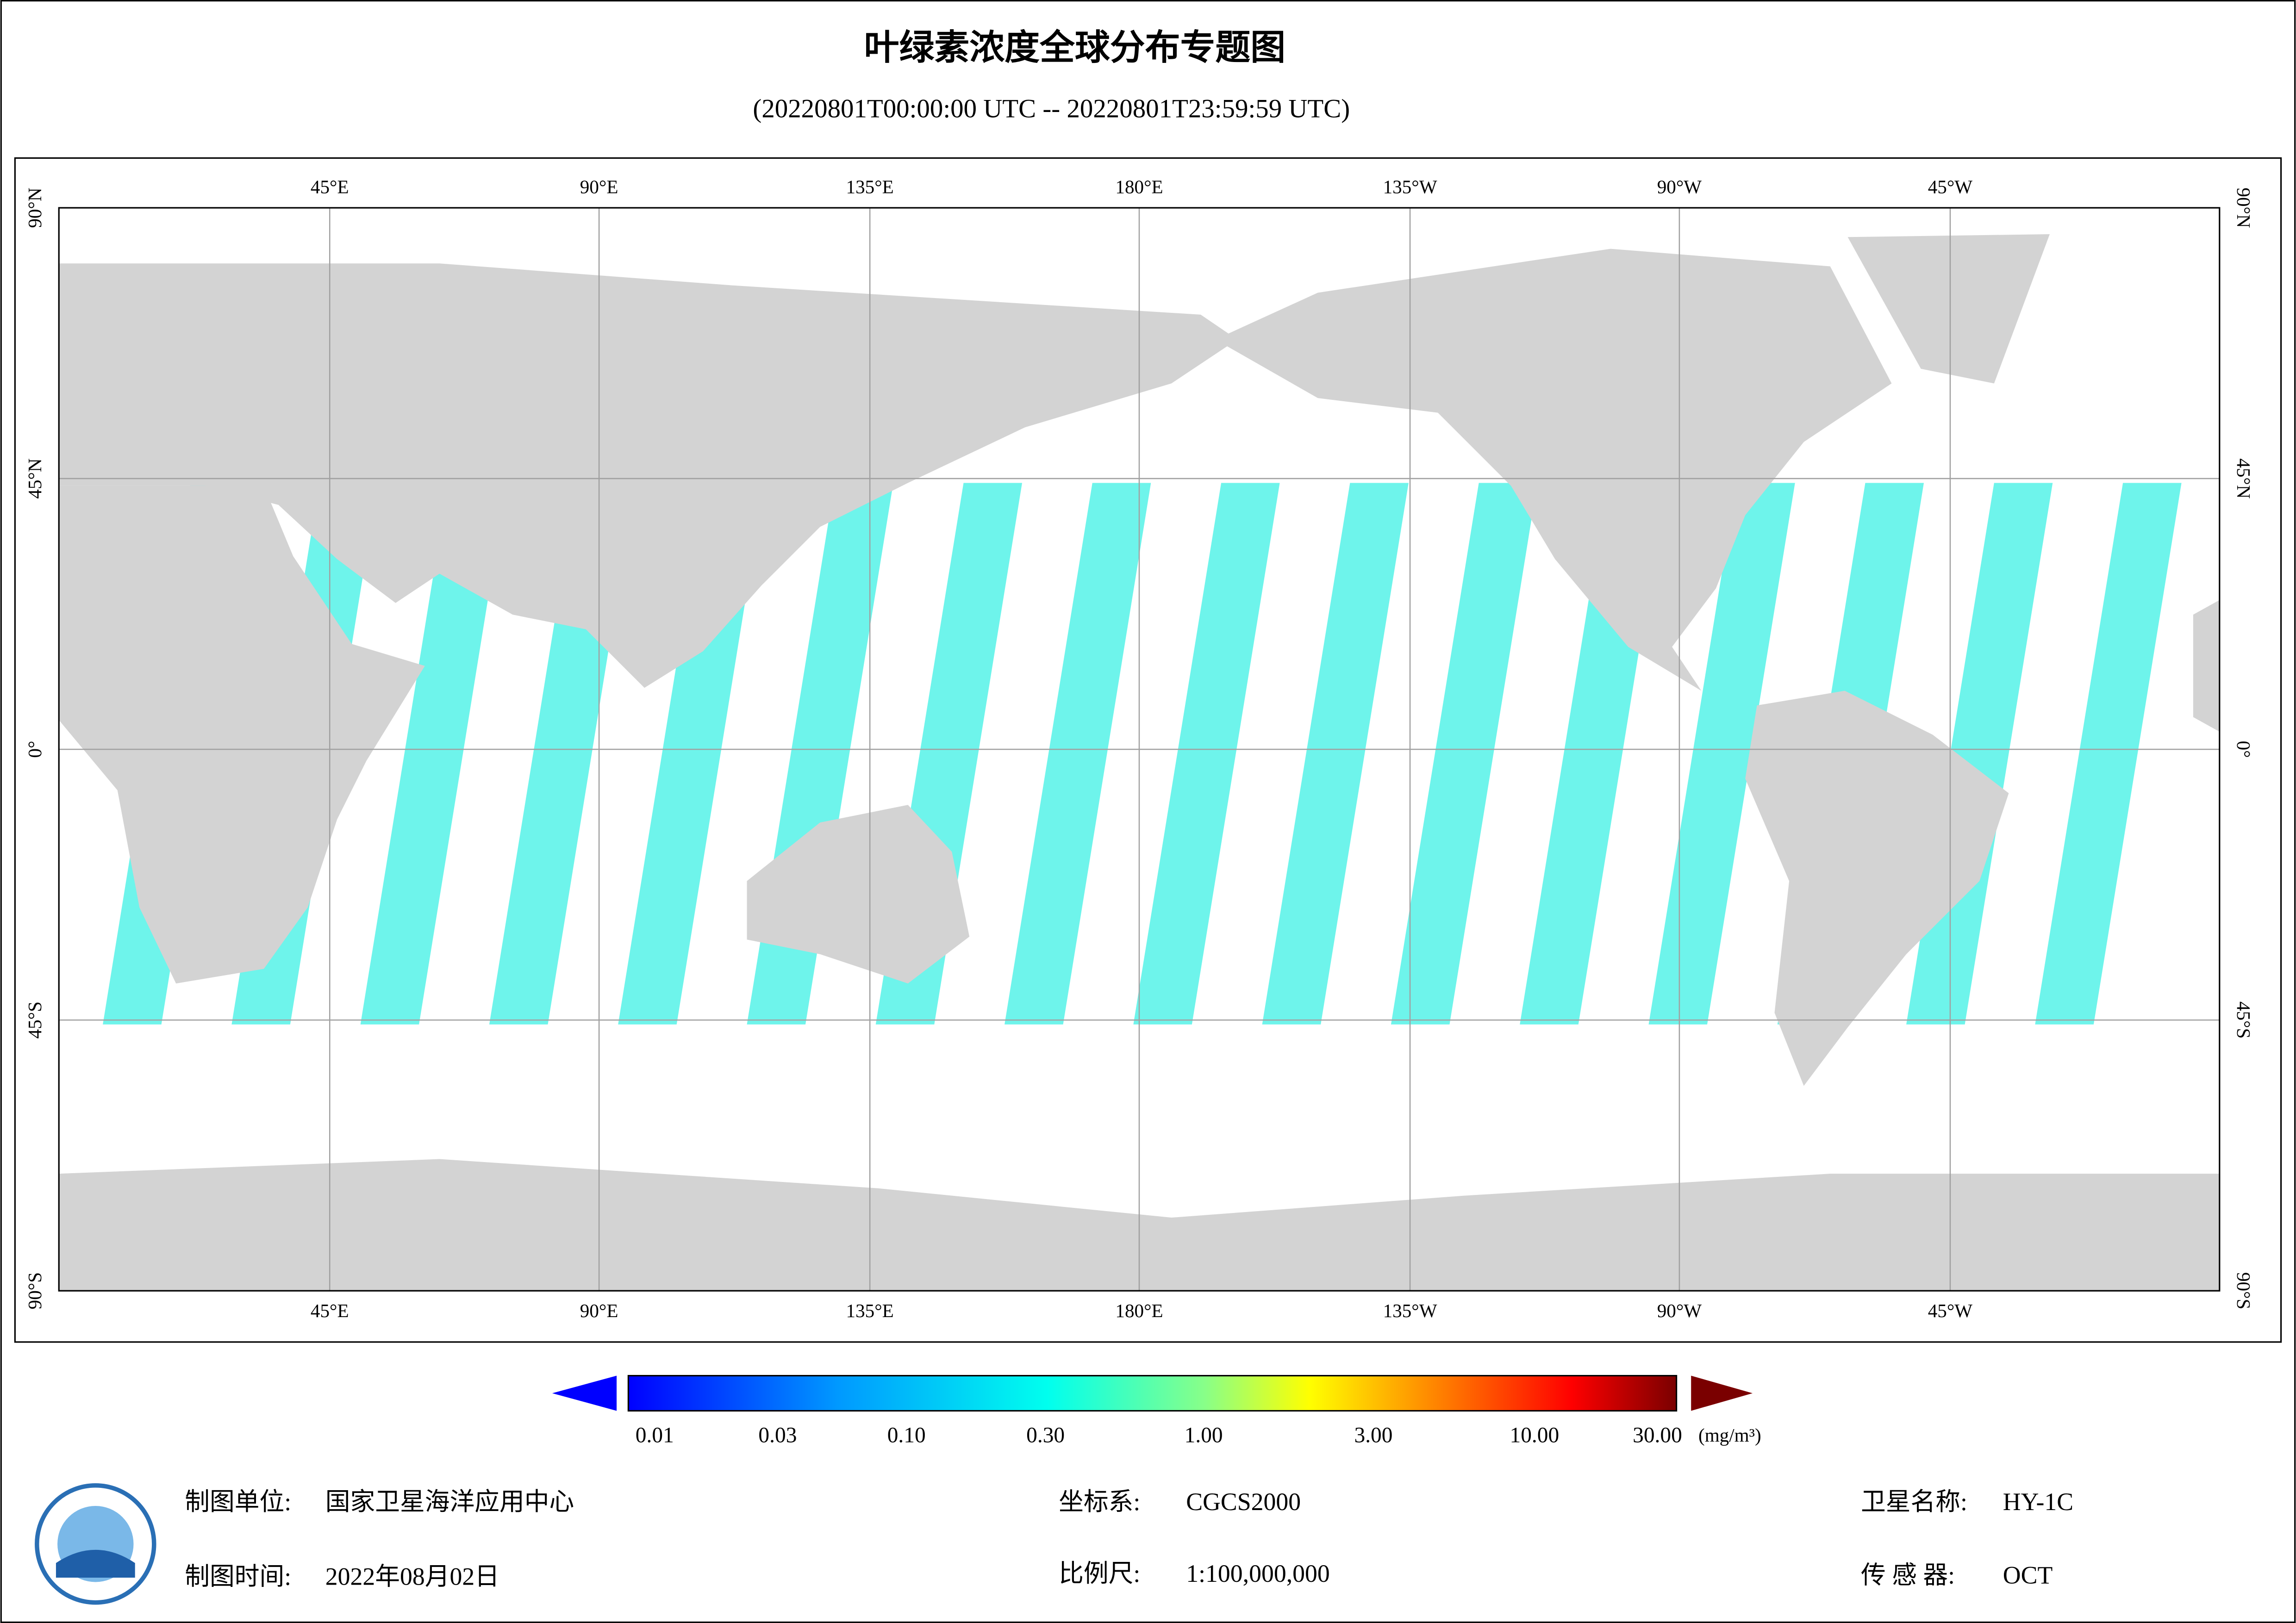  What do you see at coordinates (2243, 478) in the screenshot?
I see `latitude-label-right: 45°N` at bounding box center [2243, 478].